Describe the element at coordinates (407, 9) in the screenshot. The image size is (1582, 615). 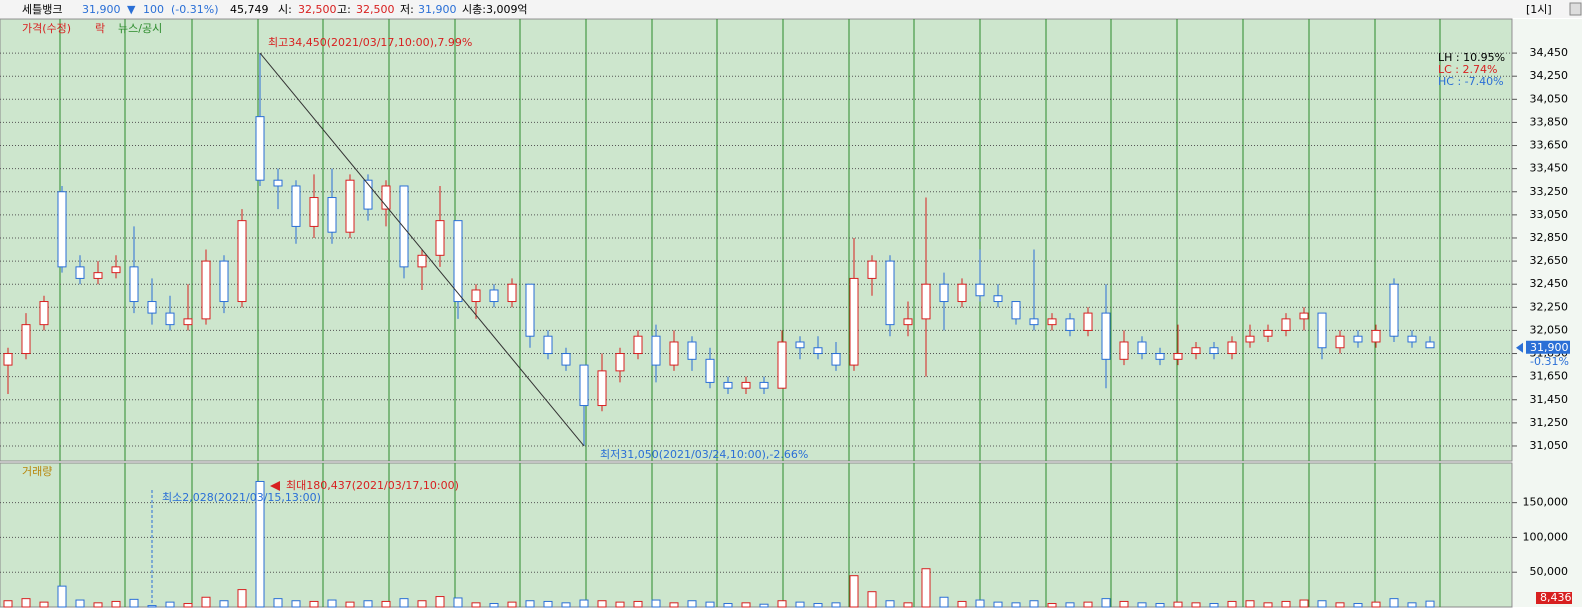
I see `low-label: 저:` at that location.